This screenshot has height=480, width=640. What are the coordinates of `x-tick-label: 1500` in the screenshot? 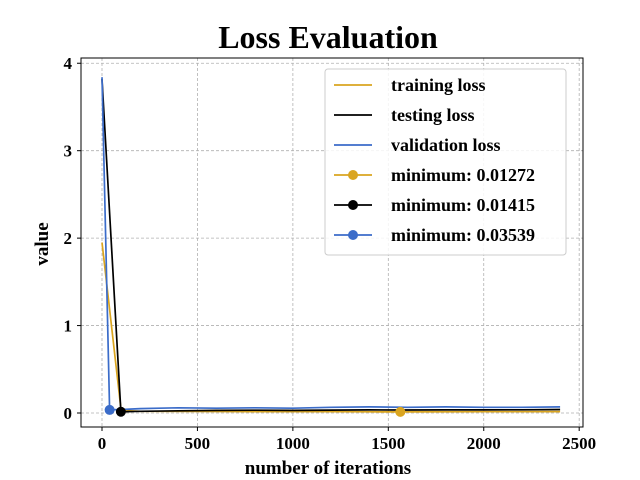 It's located at (388, 443).